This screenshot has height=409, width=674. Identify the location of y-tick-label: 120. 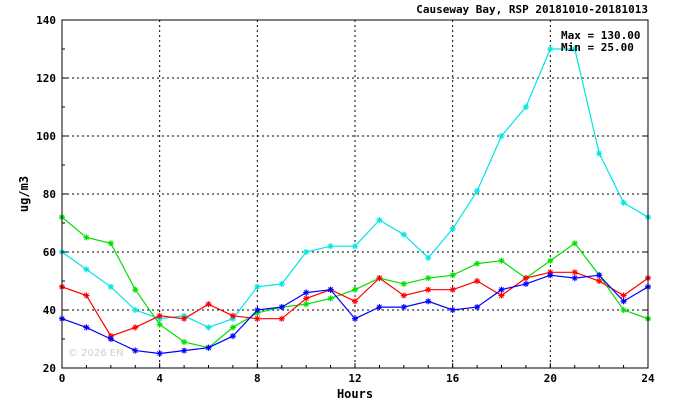
(46, 78).